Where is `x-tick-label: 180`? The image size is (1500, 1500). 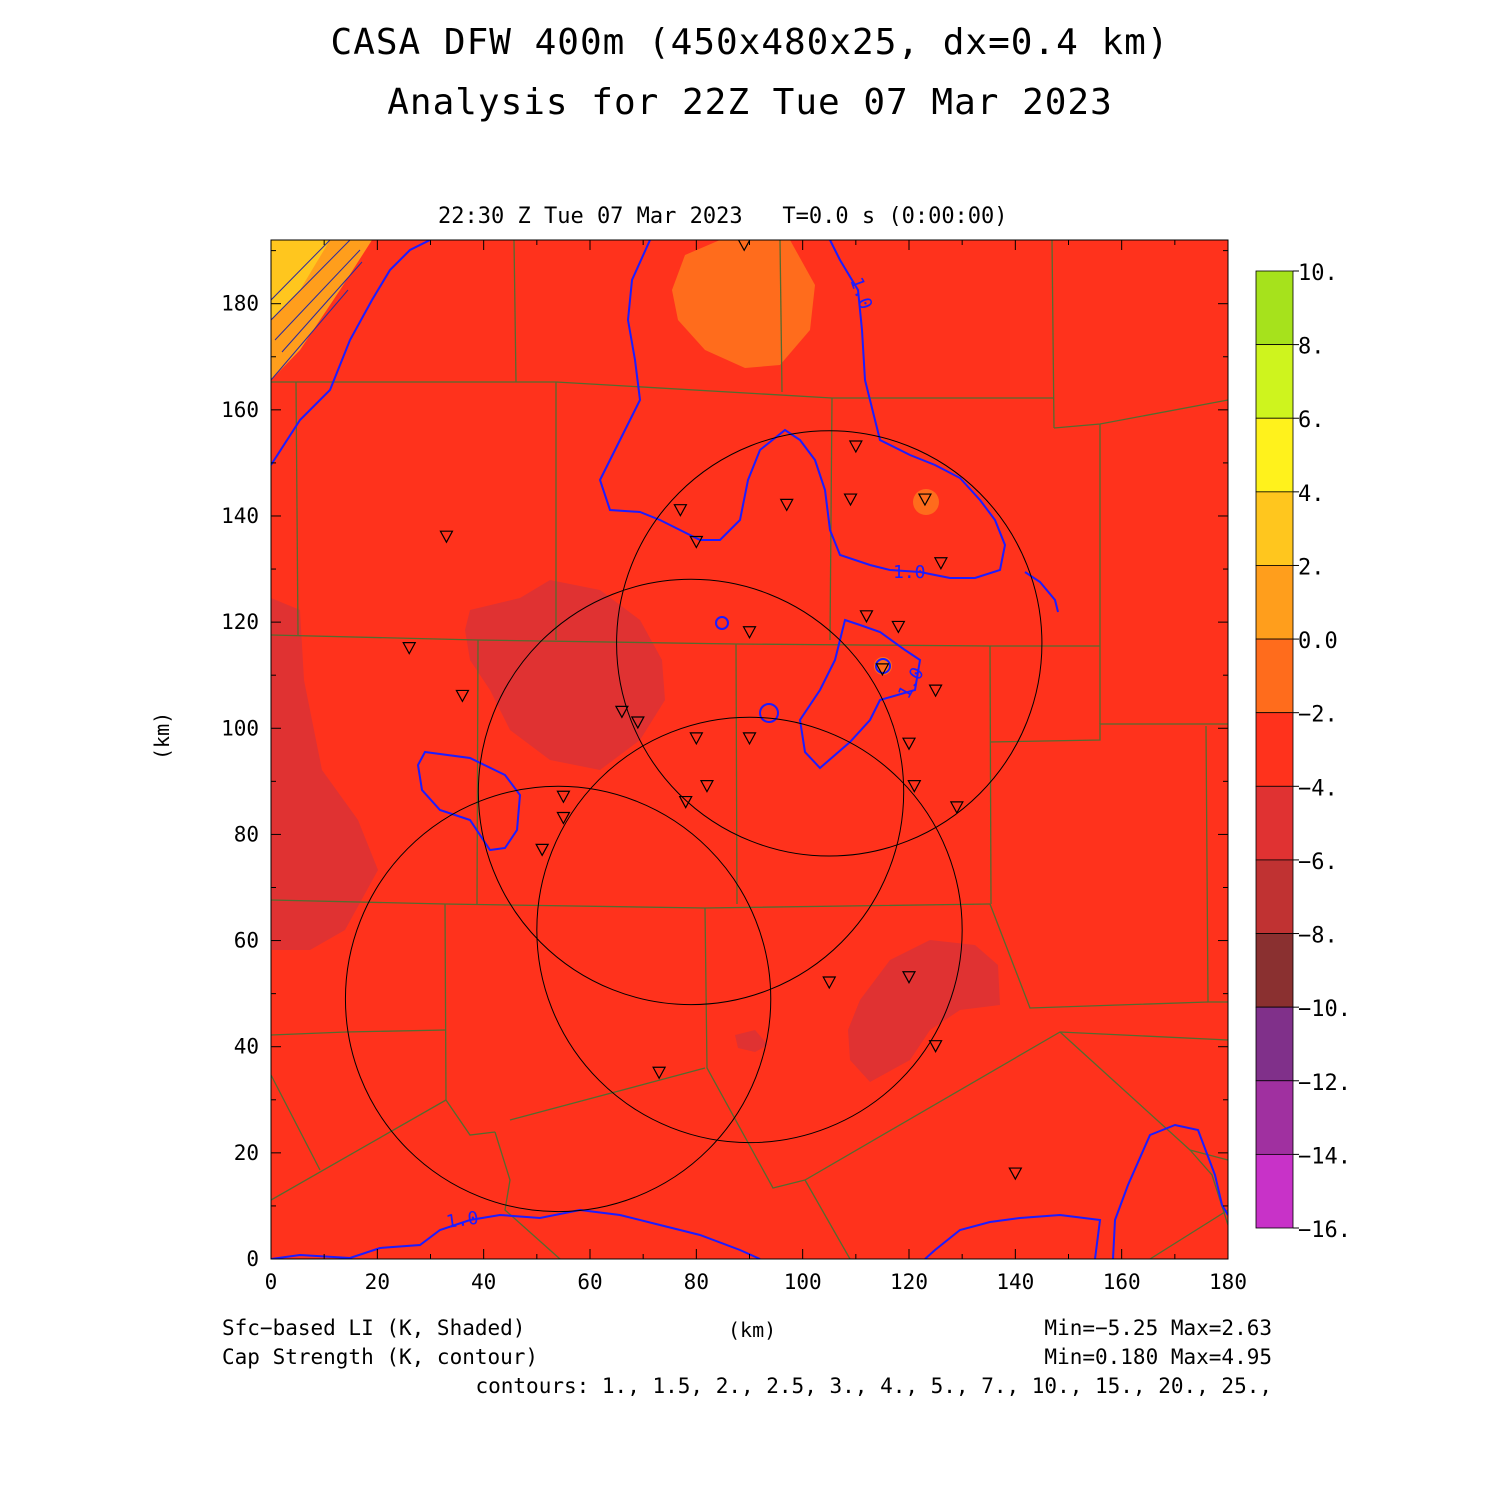
x-tick-label: 180 is located at coordinates (1228, 1282).